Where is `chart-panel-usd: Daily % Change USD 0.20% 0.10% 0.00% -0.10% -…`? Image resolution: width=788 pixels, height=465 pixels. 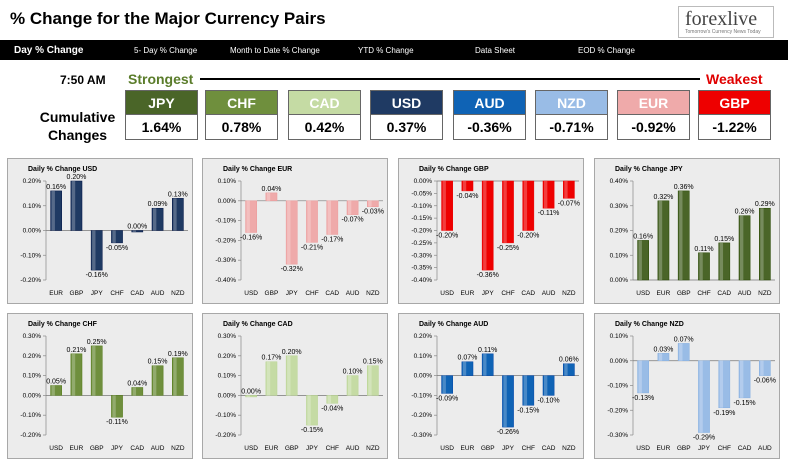 chart-panel-usd: Daily % Change USD 0.20% 0.10% 0.00% -0.10% -… is located at coordinates (100, 231).